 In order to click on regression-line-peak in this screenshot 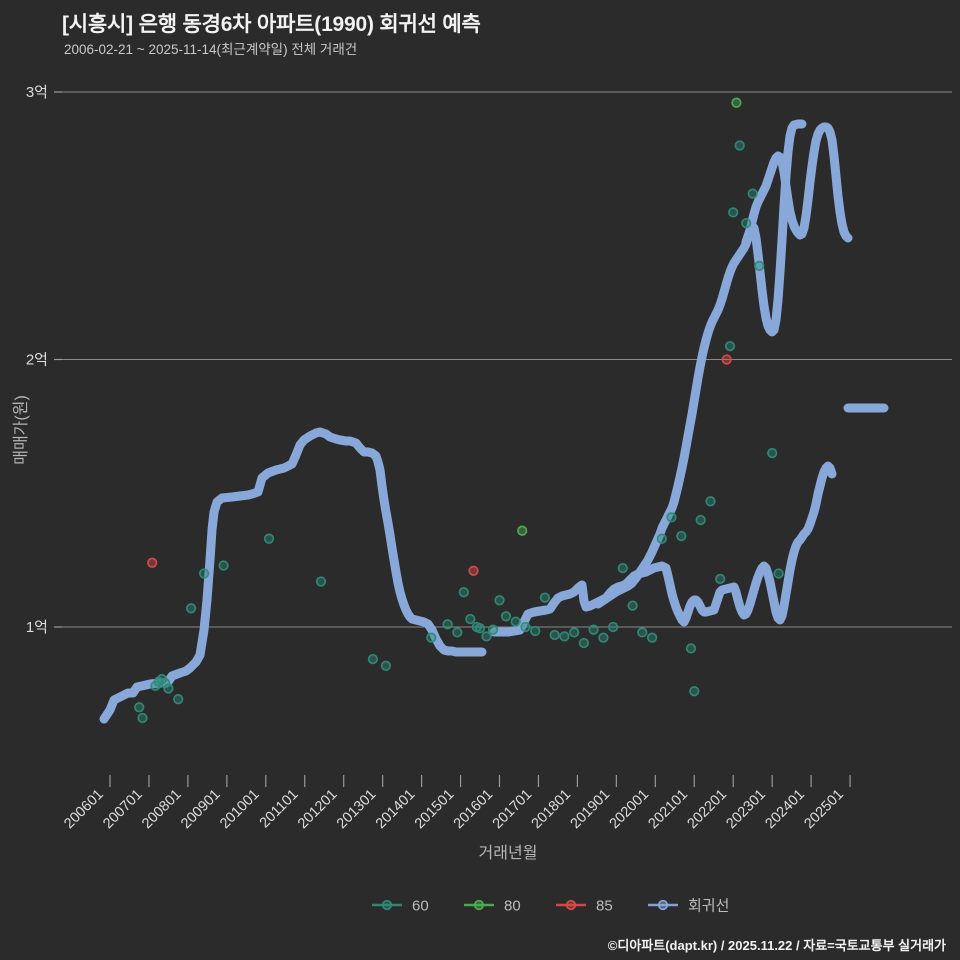, I will do `click(774, 228)`.